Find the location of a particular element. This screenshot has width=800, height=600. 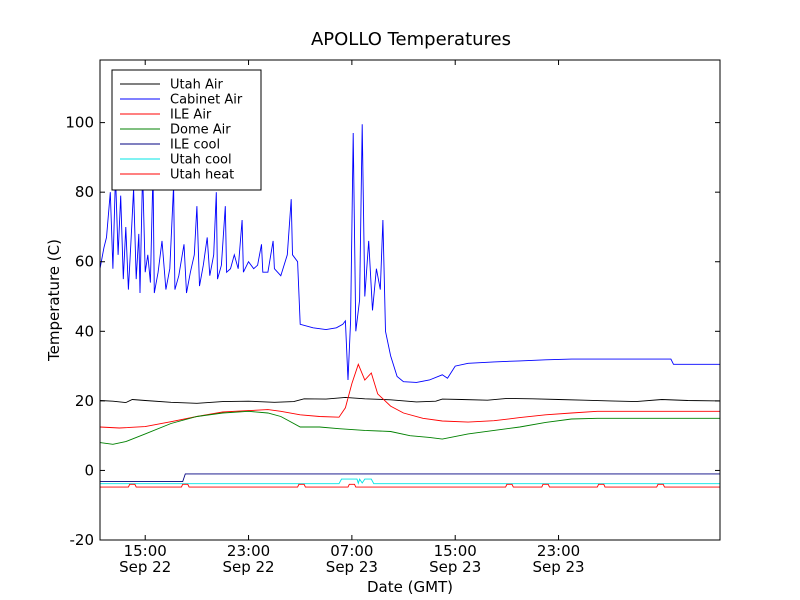

y-tick-label: 60 is located at coordinates (84, 262).